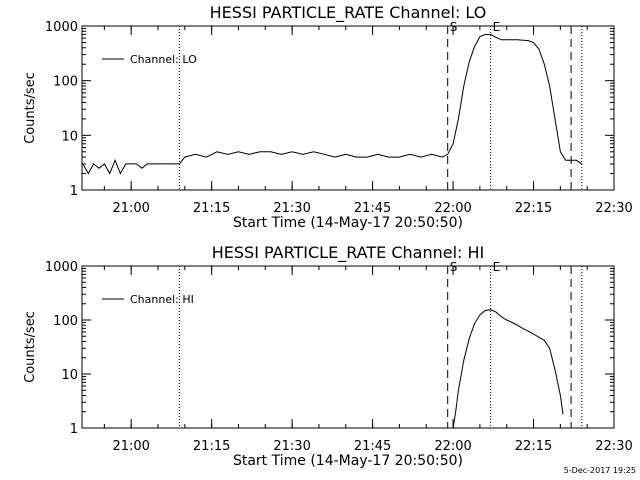 This screenshot has width=640, height=480. What do you see at coordinates (130, 446) in the screenshot?
I see `hi-x-tick-label: 21:00` at bounding box center [130, 446].